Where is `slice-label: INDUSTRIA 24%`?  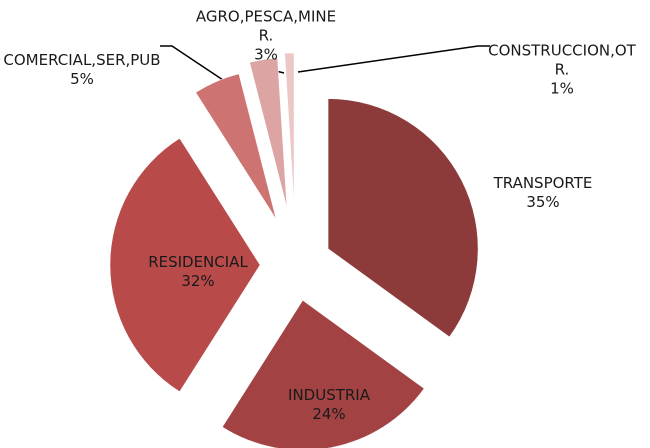 slice-label: INDUSTRIA 24% is located at coordinates (329, 405).